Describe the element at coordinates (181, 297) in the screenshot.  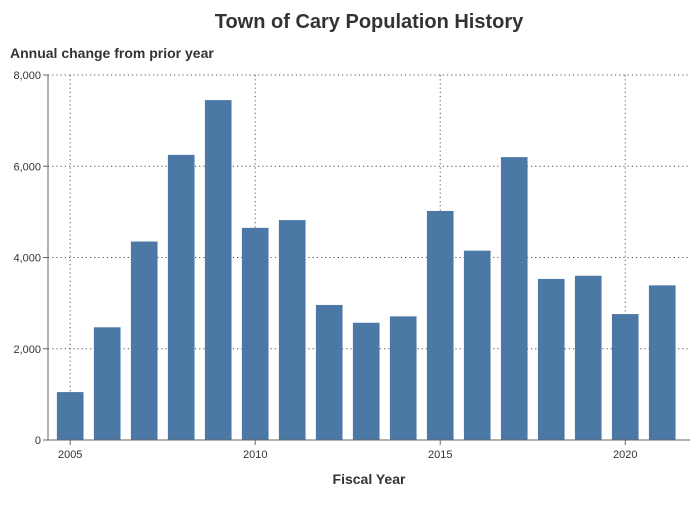
I see `bar-2008` at that location.